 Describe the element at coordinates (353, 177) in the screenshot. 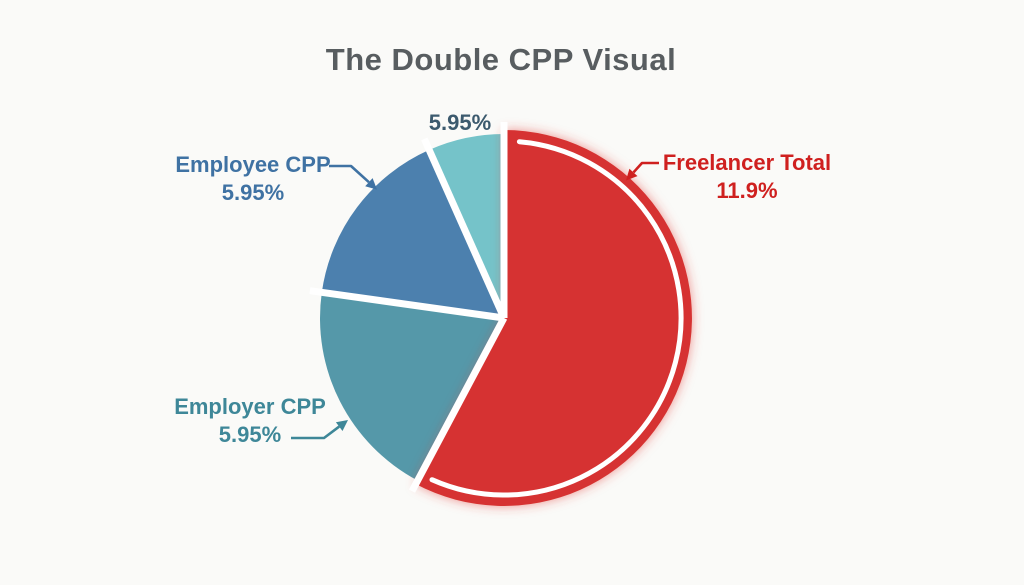

I see `employee-arrow` at that location.